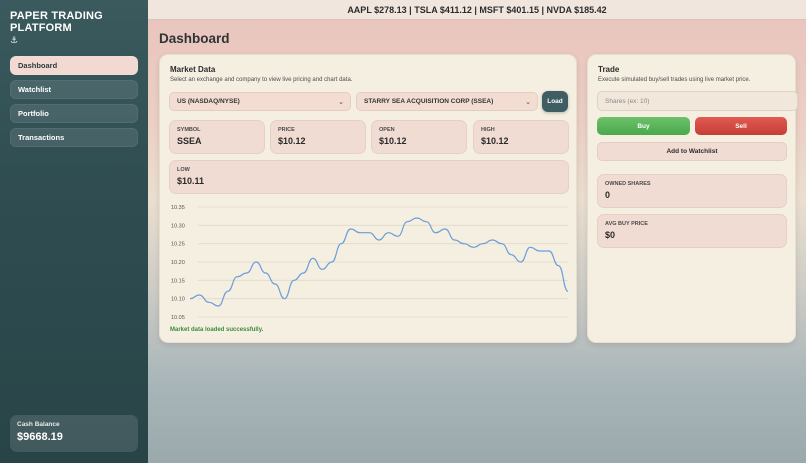  Describe the element at coordinates (40, 437) in the screenshot. I see `cash-balance-value: $9668.19` at that location.